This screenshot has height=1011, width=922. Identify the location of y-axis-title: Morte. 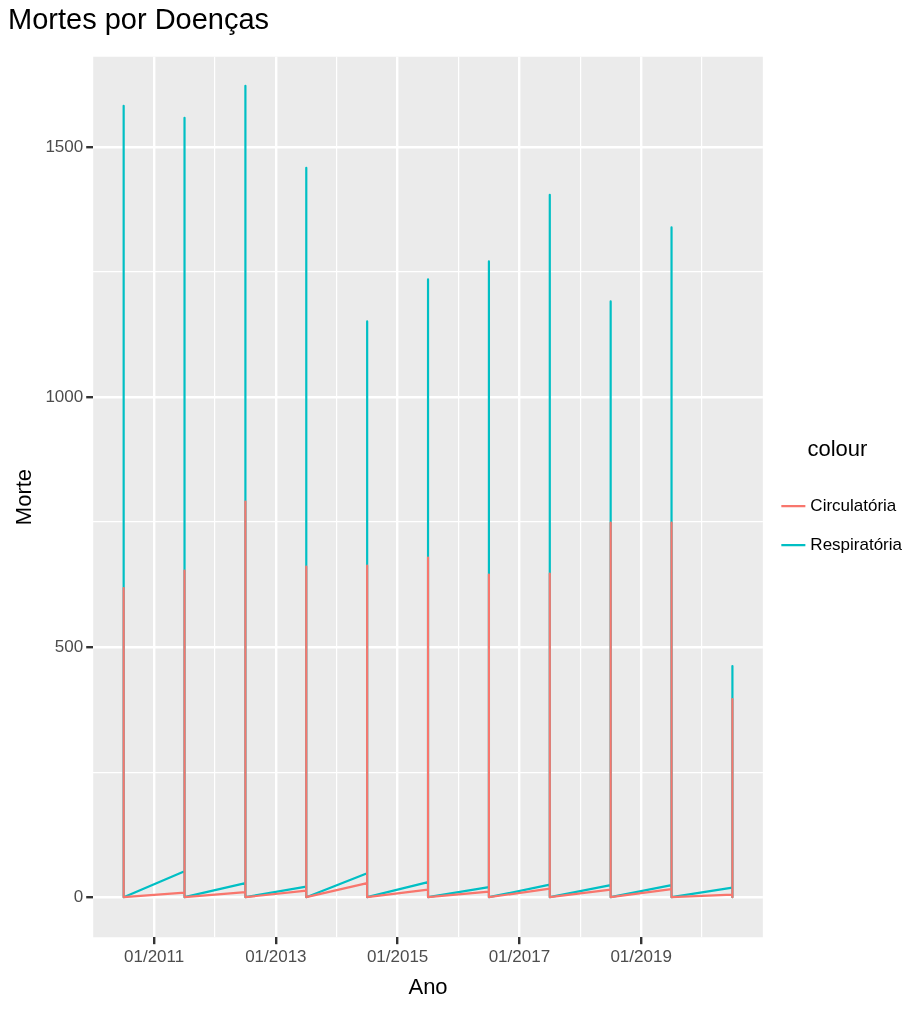
(24, 497).